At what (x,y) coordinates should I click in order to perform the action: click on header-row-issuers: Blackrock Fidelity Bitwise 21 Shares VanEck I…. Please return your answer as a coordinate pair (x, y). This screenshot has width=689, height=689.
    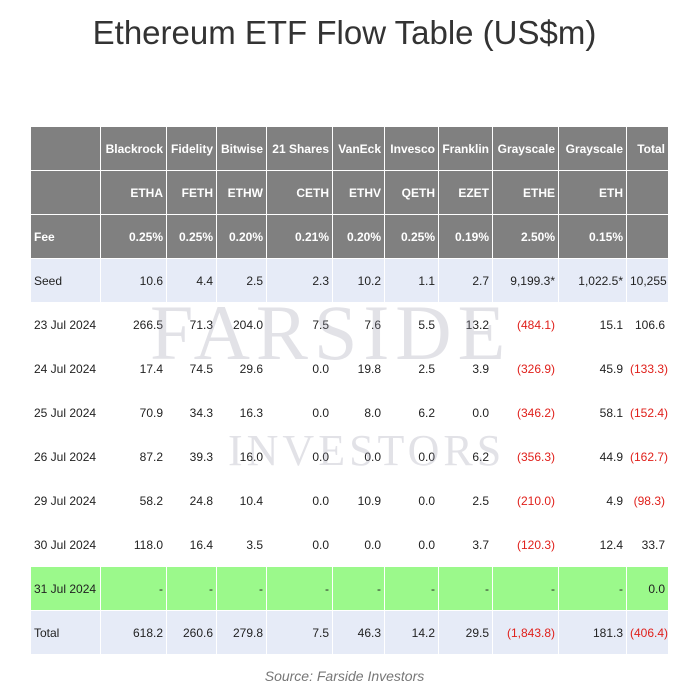
    Looking at the image, I should click on (349, 148).